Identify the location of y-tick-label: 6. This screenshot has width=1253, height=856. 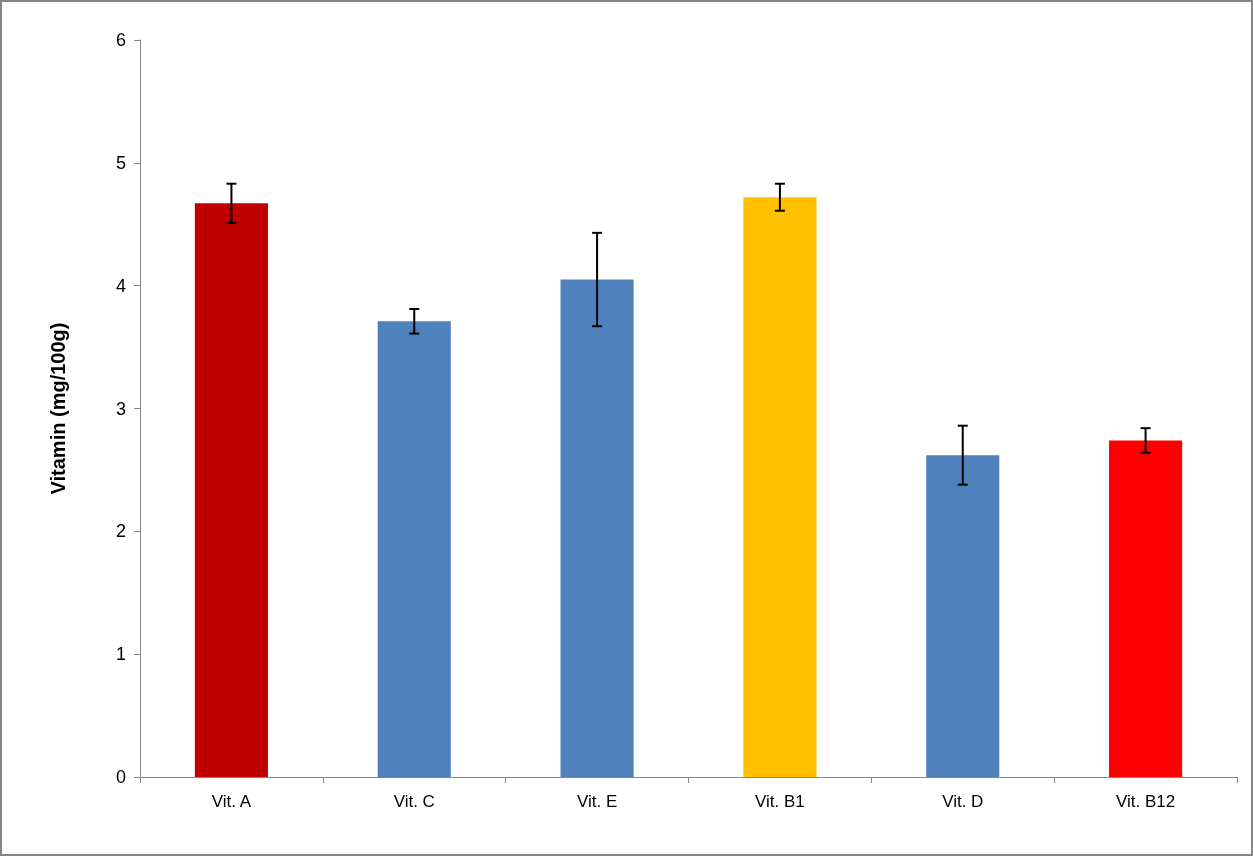
(120, 40).